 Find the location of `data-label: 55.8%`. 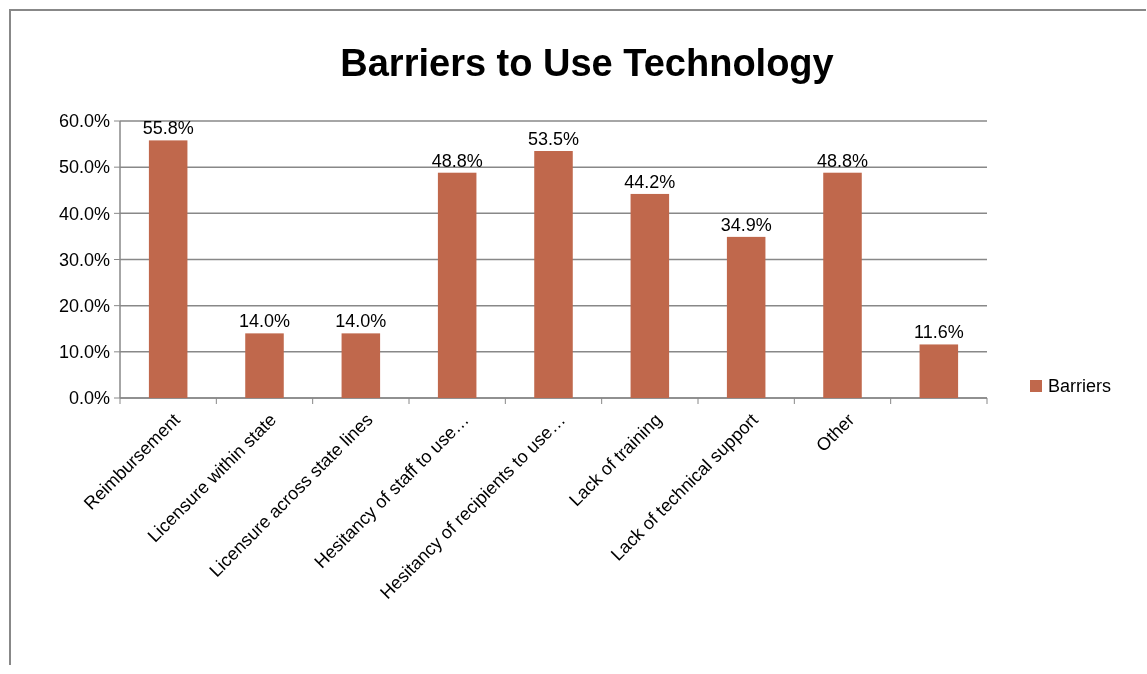

data-label: 55.8% is located at coordinates (168, 128).